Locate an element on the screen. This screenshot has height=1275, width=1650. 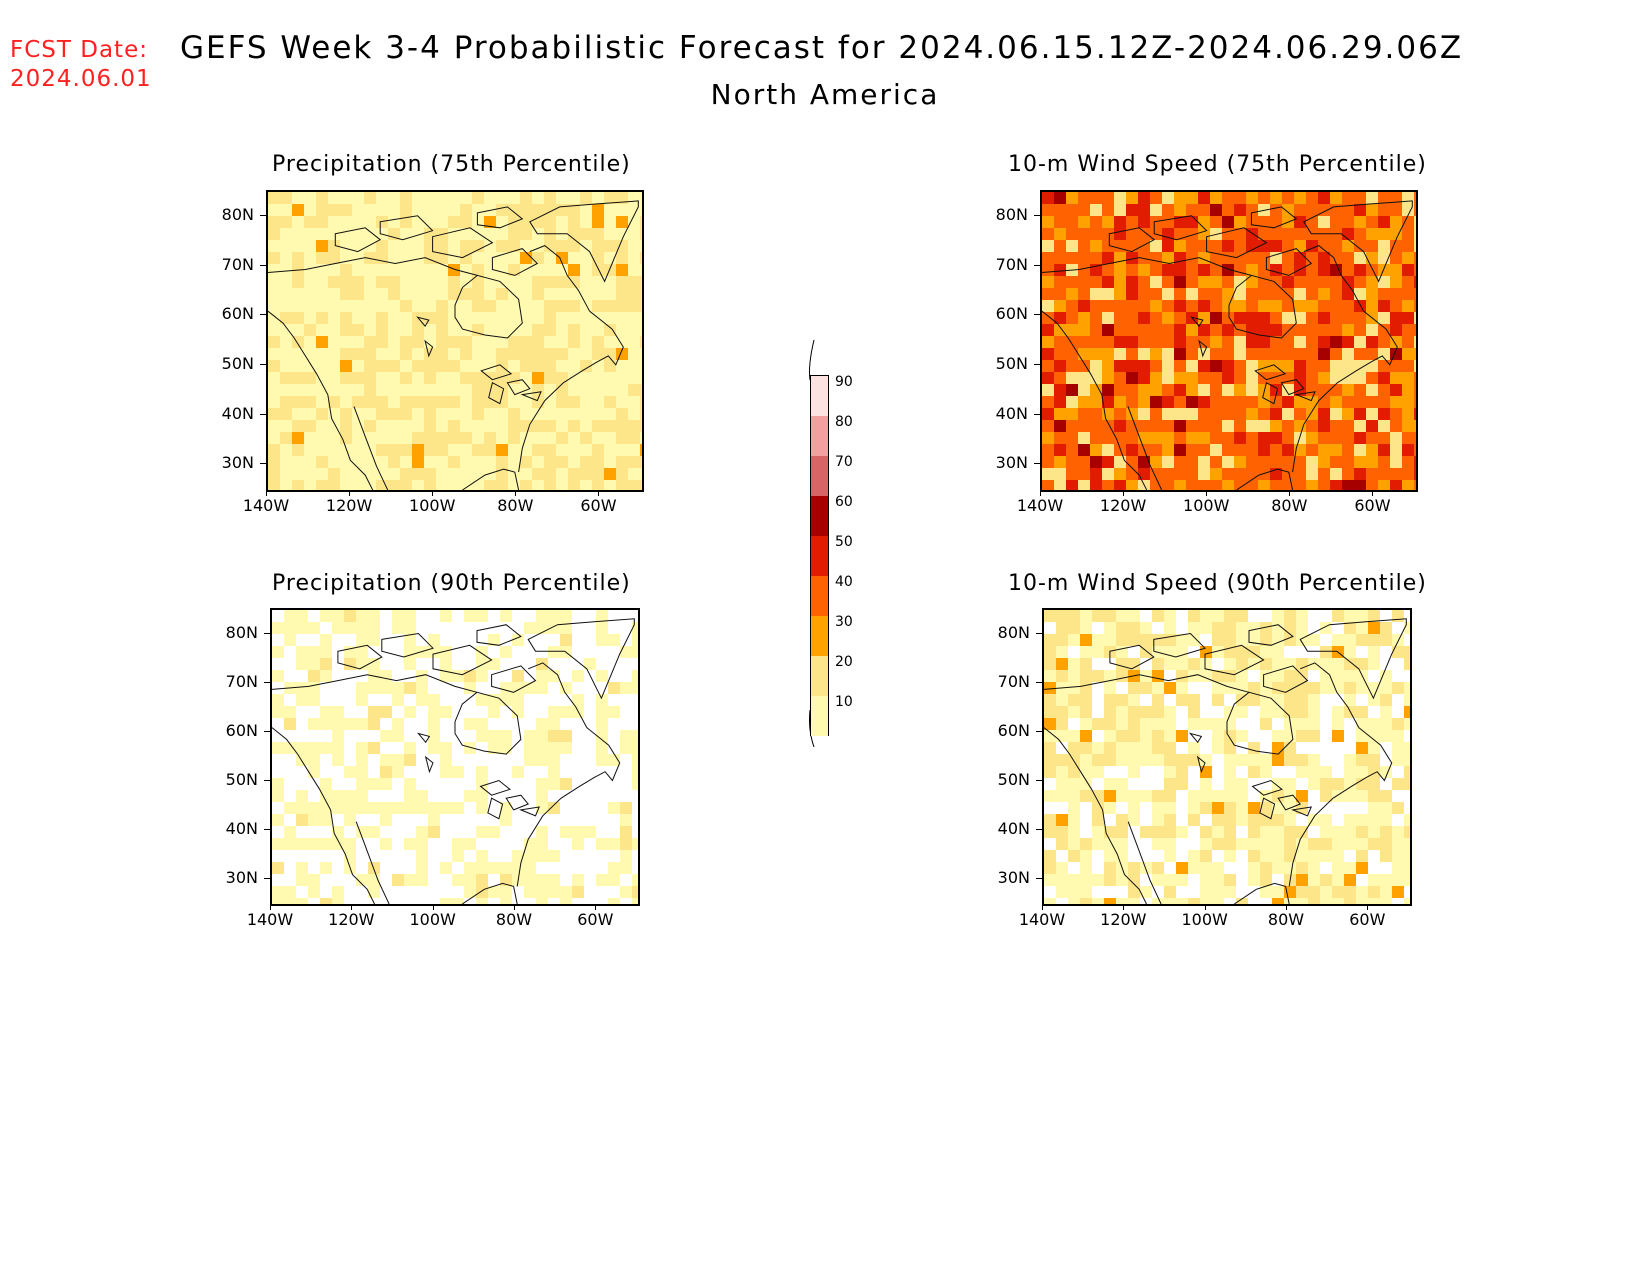
lat-tick-label: 70N is located at coordinates (237, 264).